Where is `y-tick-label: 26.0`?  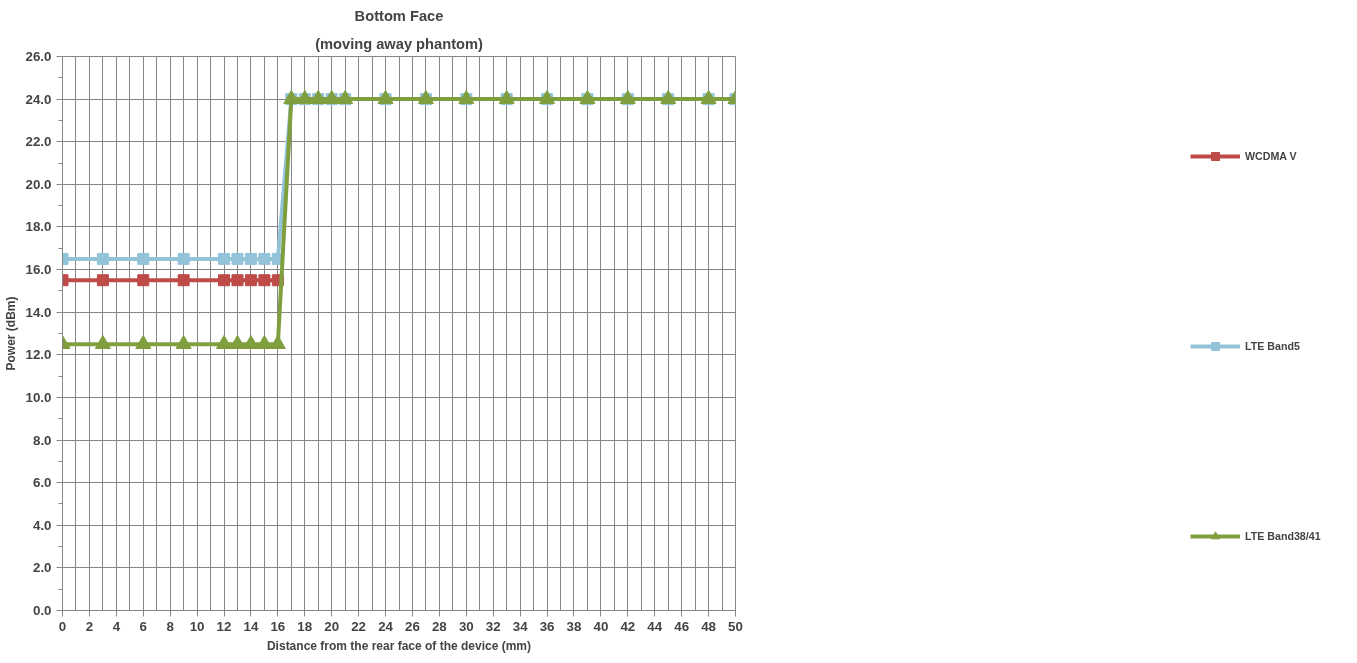
y-tick-label: 26.0 is located at coordinates (38, 56).